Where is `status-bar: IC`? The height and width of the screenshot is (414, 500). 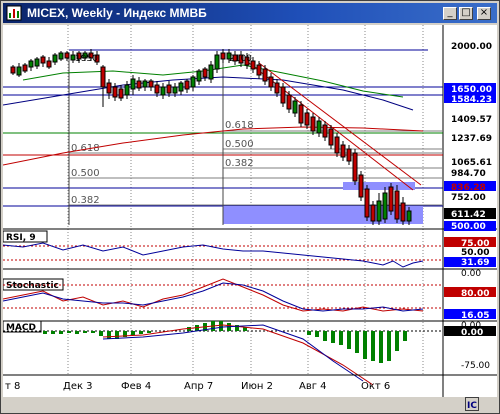 status-bar: IC is located at coordinates (250, 404).